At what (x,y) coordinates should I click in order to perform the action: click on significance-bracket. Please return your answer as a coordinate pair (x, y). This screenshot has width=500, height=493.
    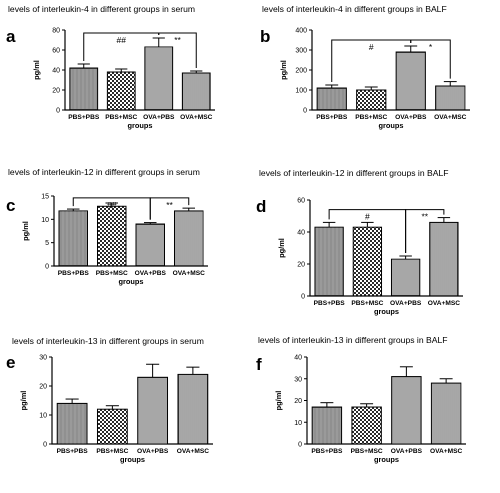
    Looking at the image, I should click on (430, 59).